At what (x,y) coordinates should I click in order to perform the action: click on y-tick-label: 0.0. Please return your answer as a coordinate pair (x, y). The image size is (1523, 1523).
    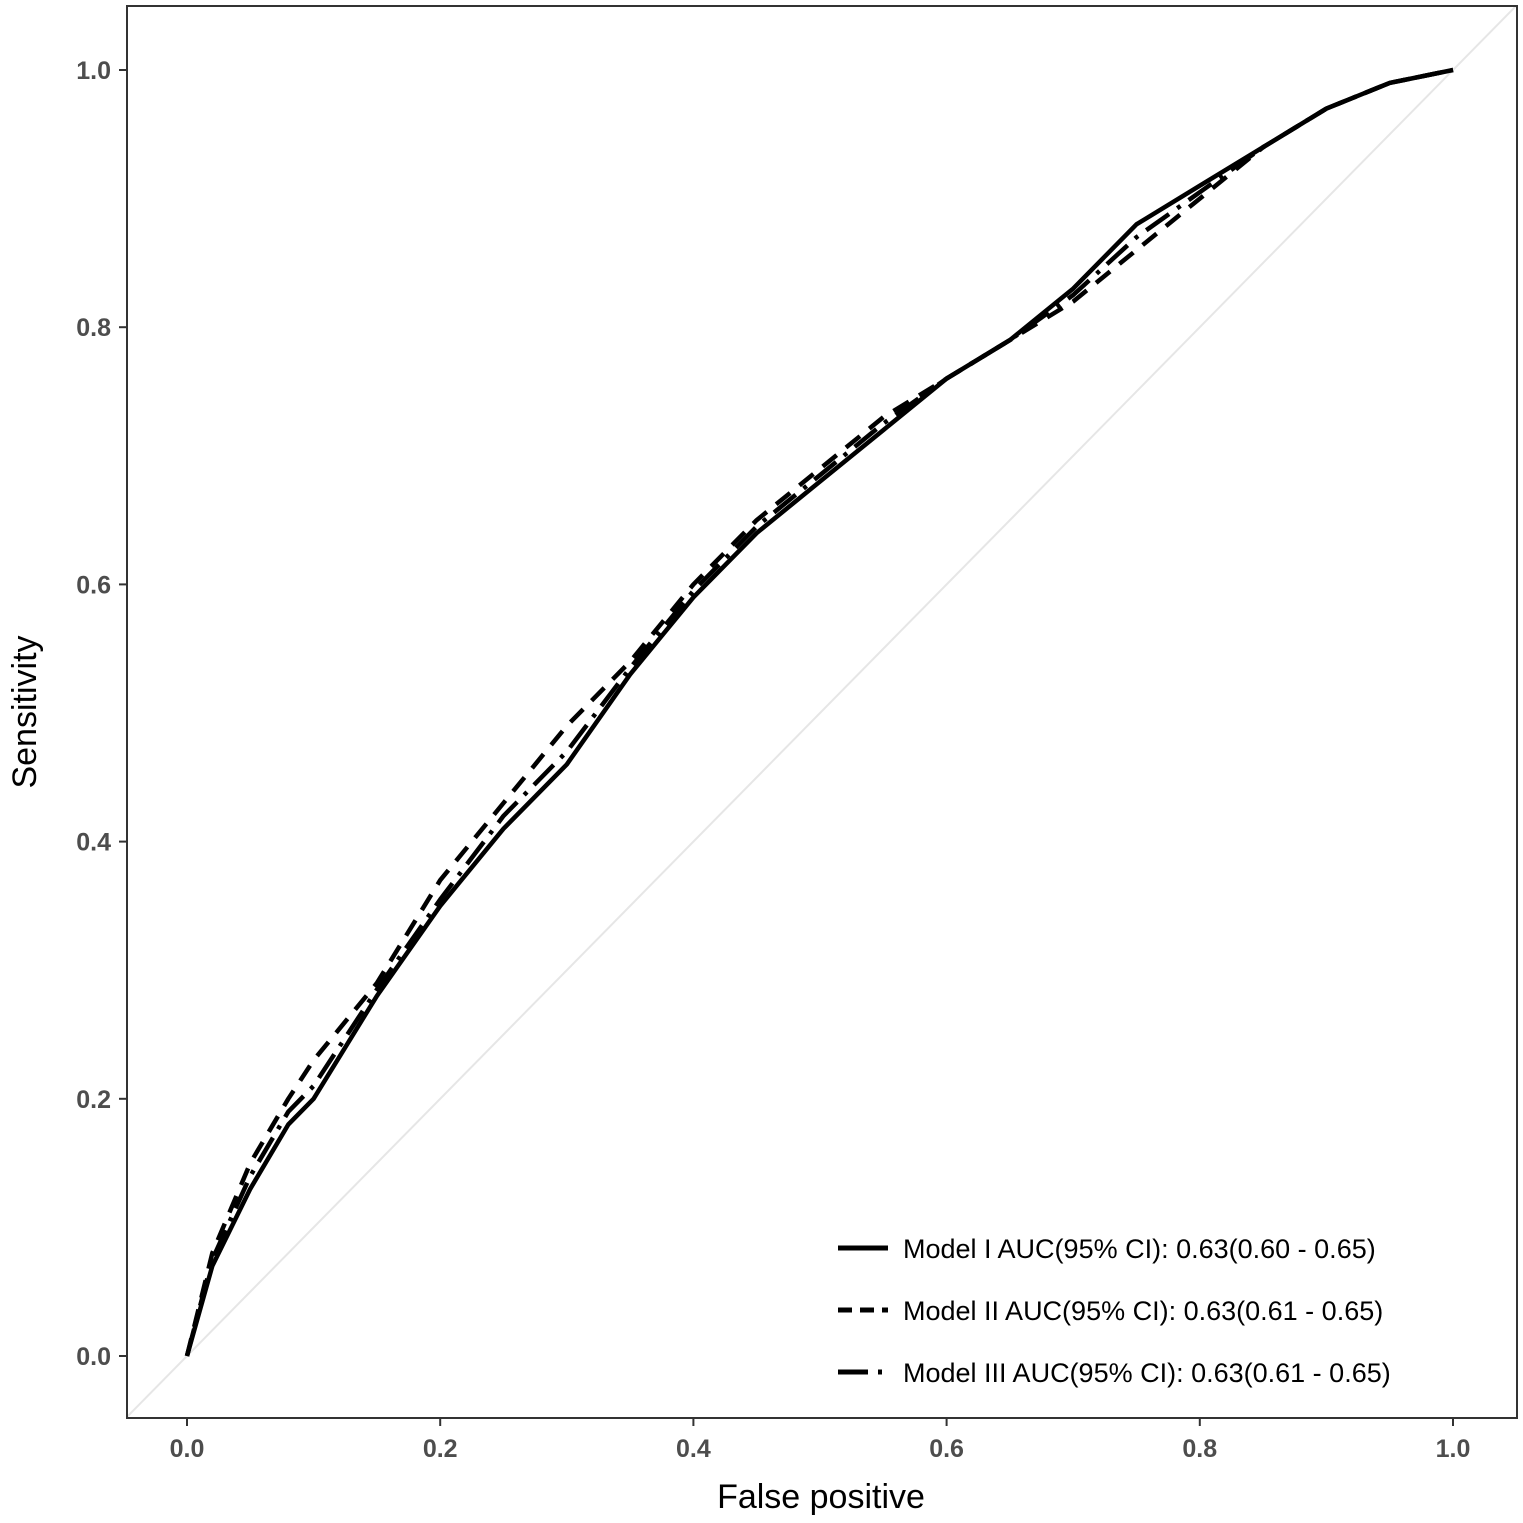
    Looking at the image, I should click on (93, 1357).